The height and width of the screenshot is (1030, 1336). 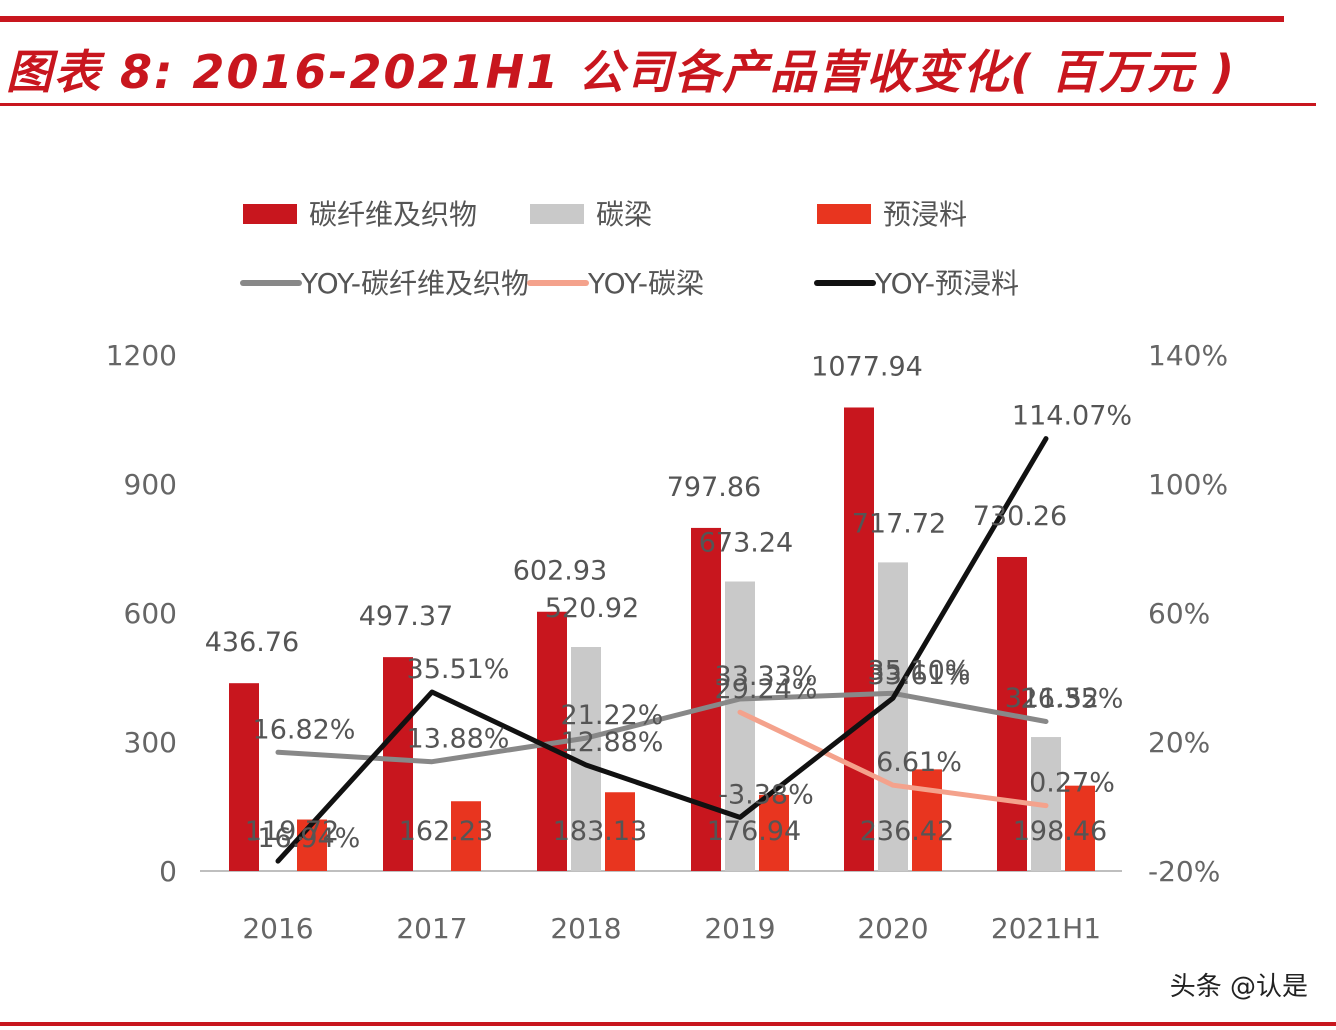 What do you see at coordinates (706, 699) in the screenshot?
I see `bar-s1-2019` at bounding box center [706, 699].